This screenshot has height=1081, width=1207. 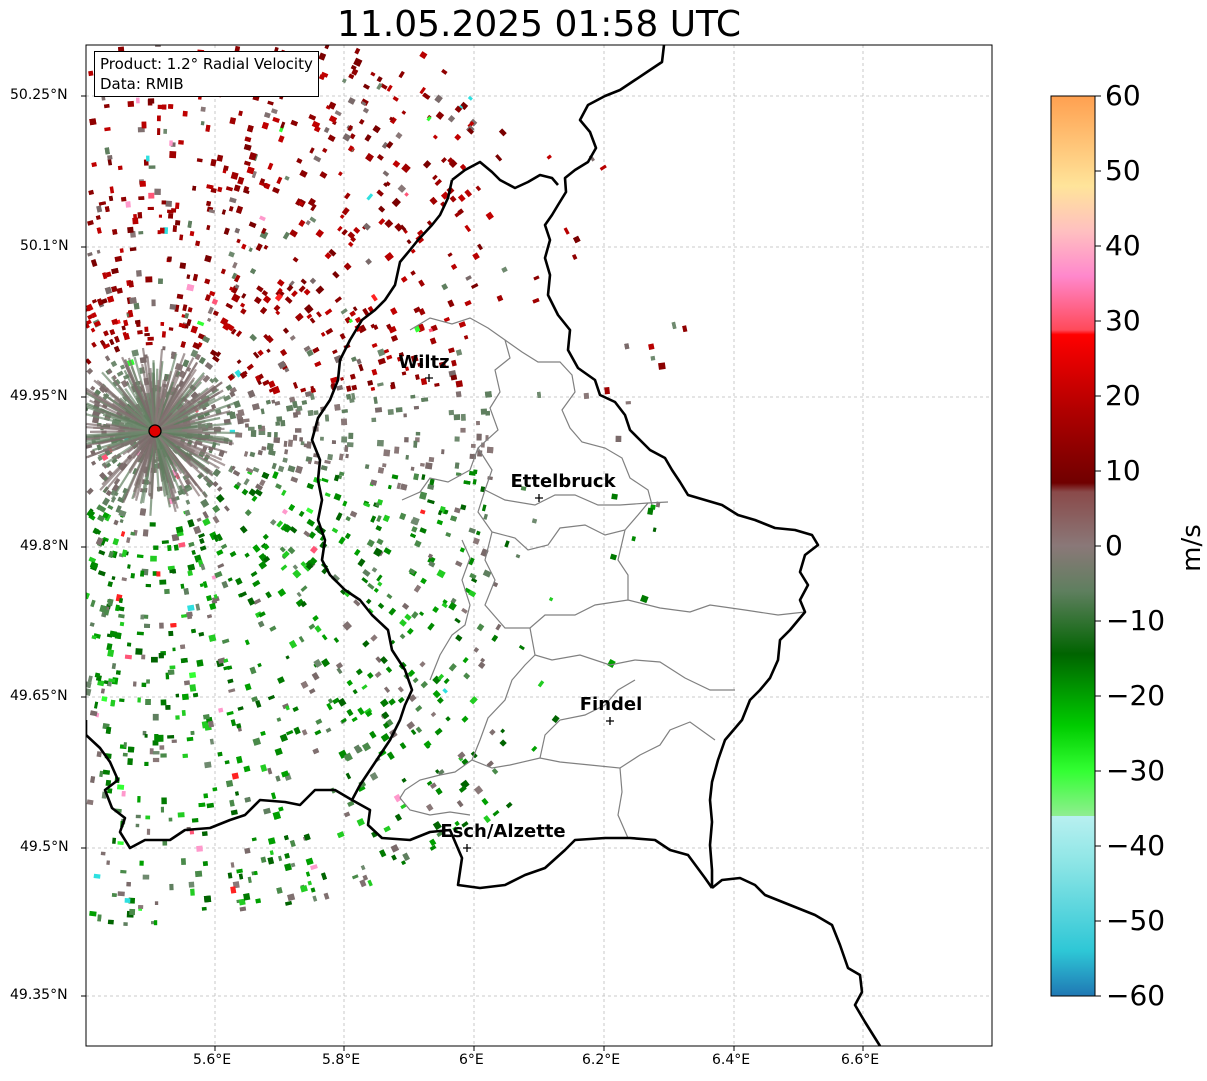 What do you see at coordinates (150, 454) in the screenshot?
I see `clutter-ray` at bounding box center [150, 454].